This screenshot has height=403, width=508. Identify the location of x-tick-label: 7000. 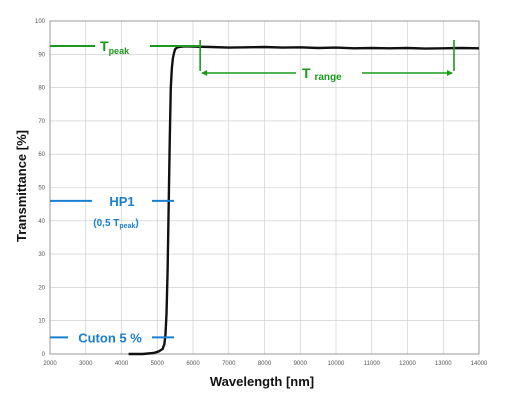
(229, 364).